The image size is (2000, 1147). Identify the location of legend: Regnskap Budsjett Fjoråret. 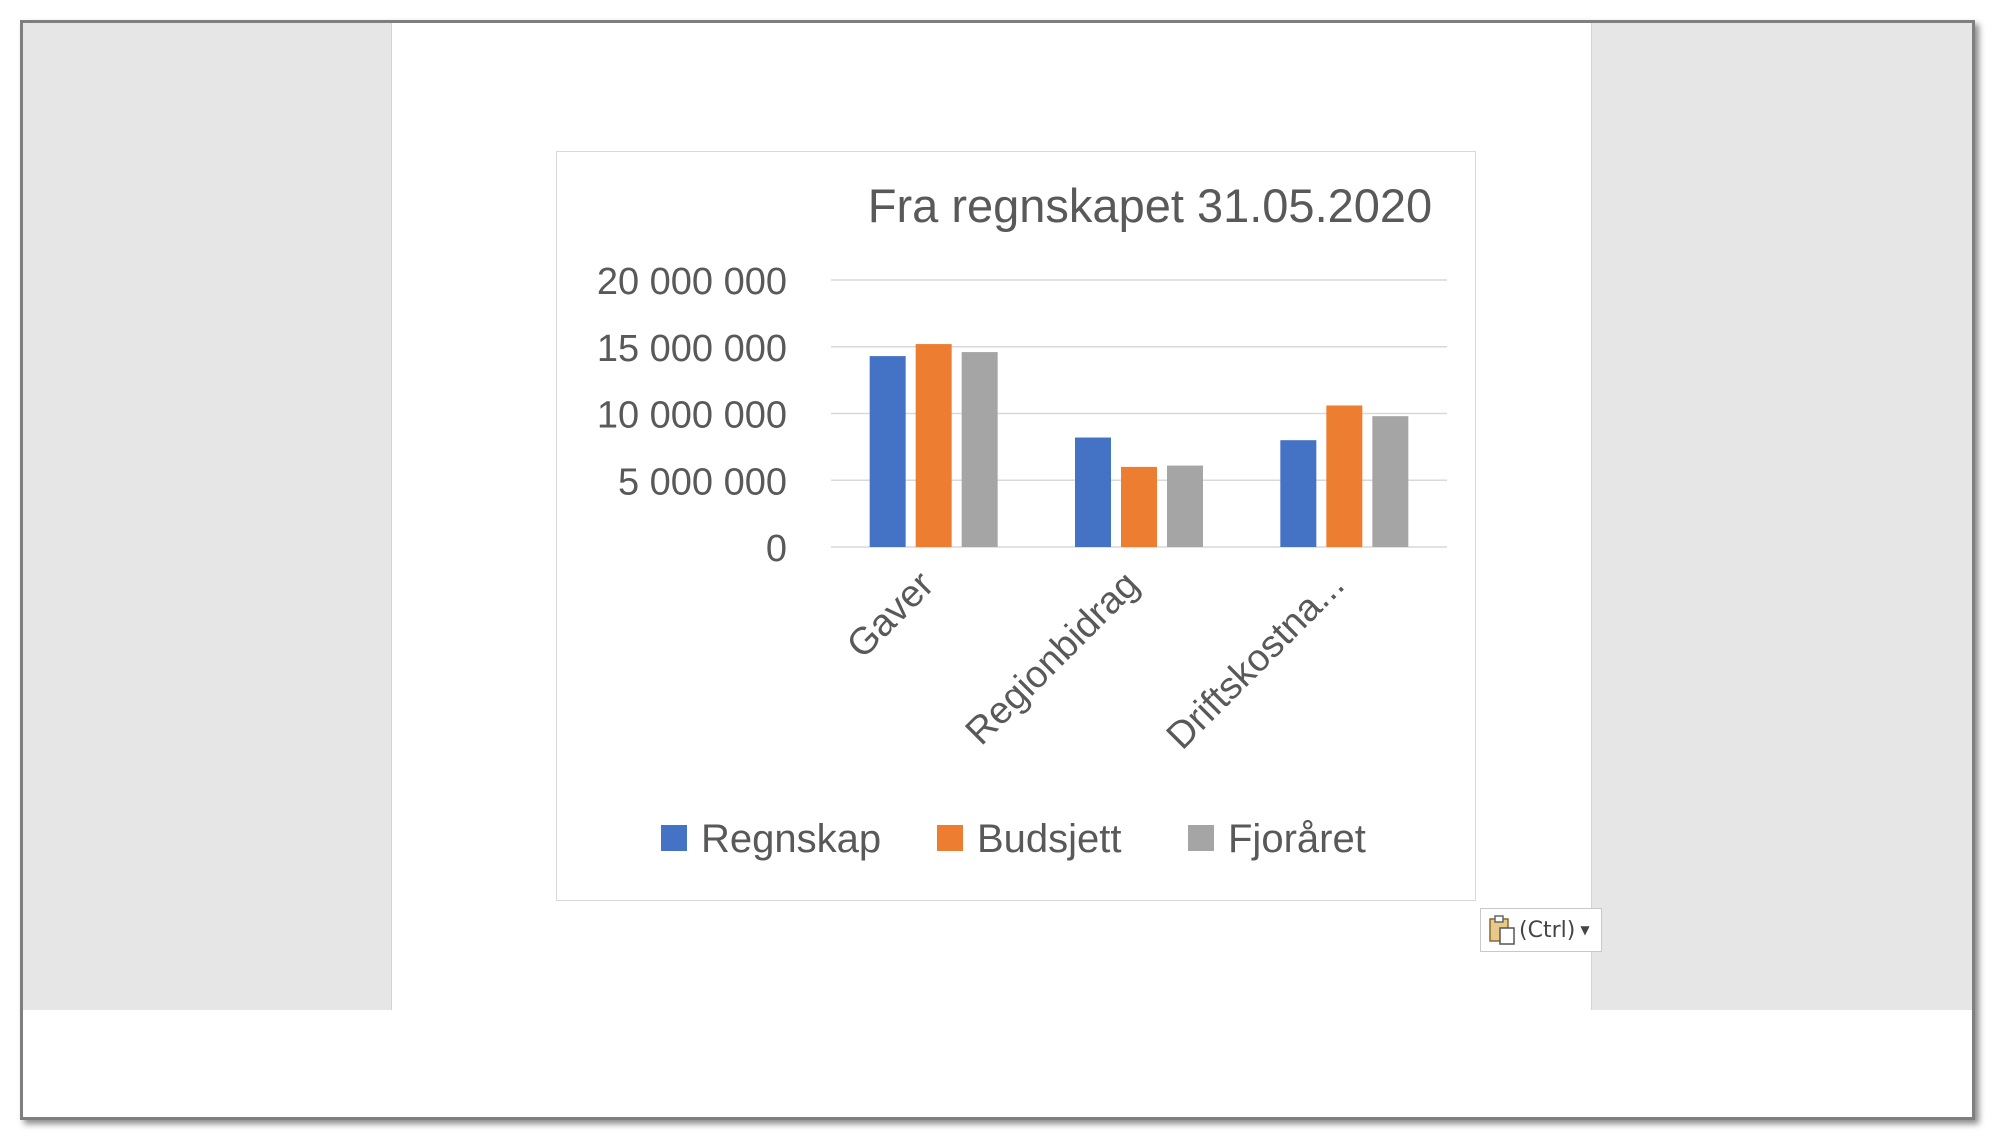
(1013, 839).